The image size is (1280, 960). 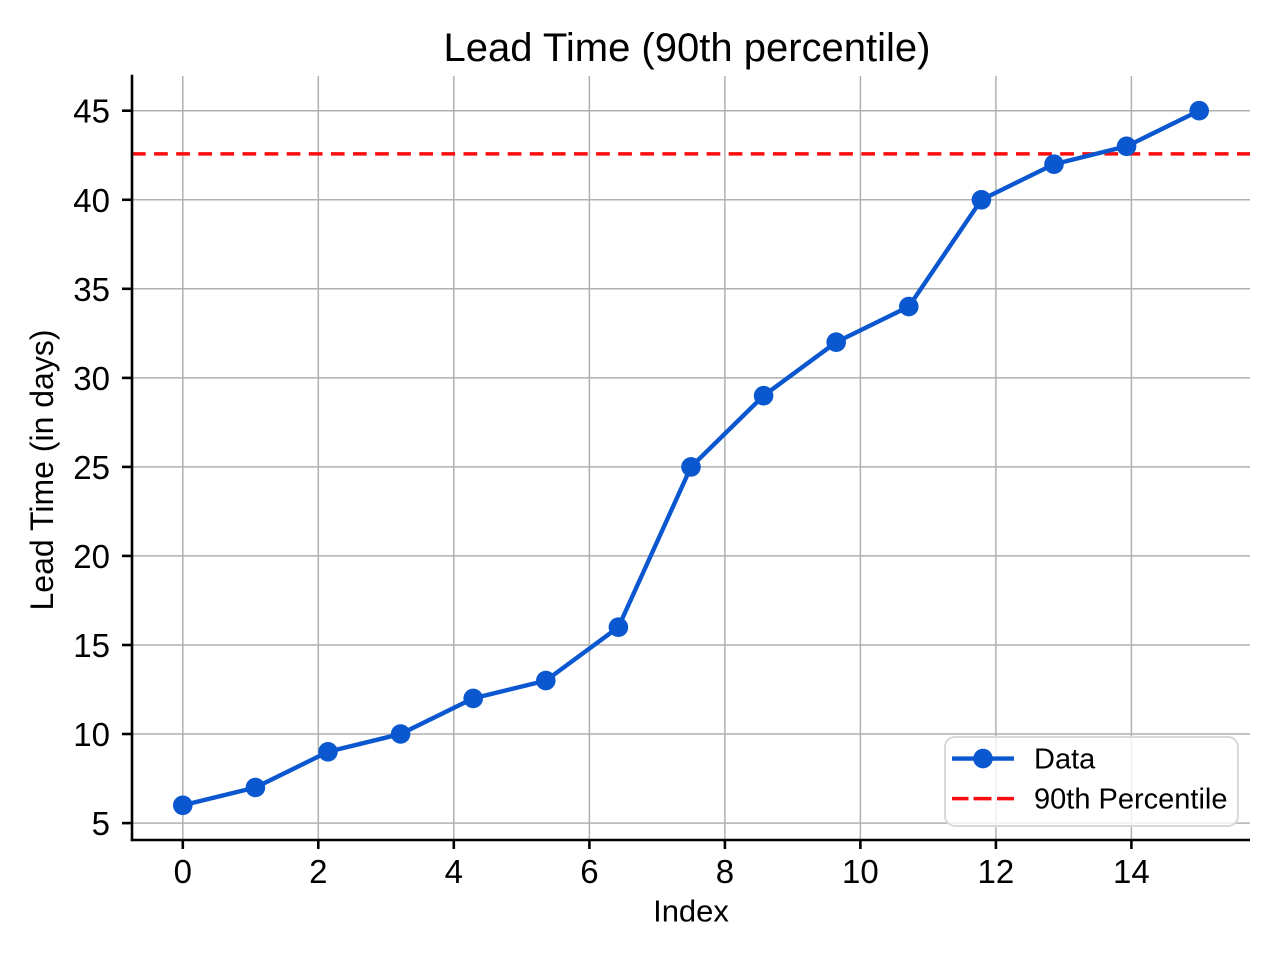 What do you see at coordinates (91, 378) in the screenshot?
I see `svg-text: 30` at bounding box center [91, 378].